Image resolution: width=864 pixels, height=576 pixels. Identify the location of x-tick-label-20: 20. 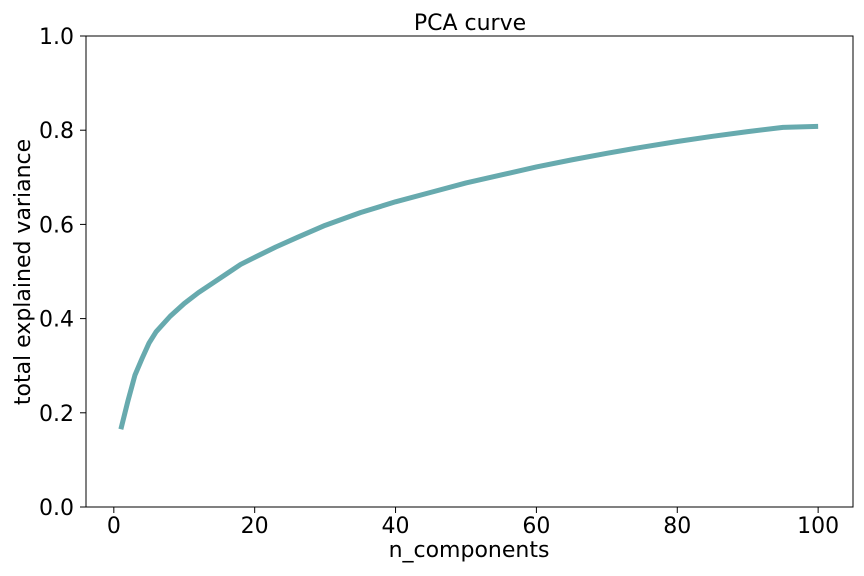
(255, 526).